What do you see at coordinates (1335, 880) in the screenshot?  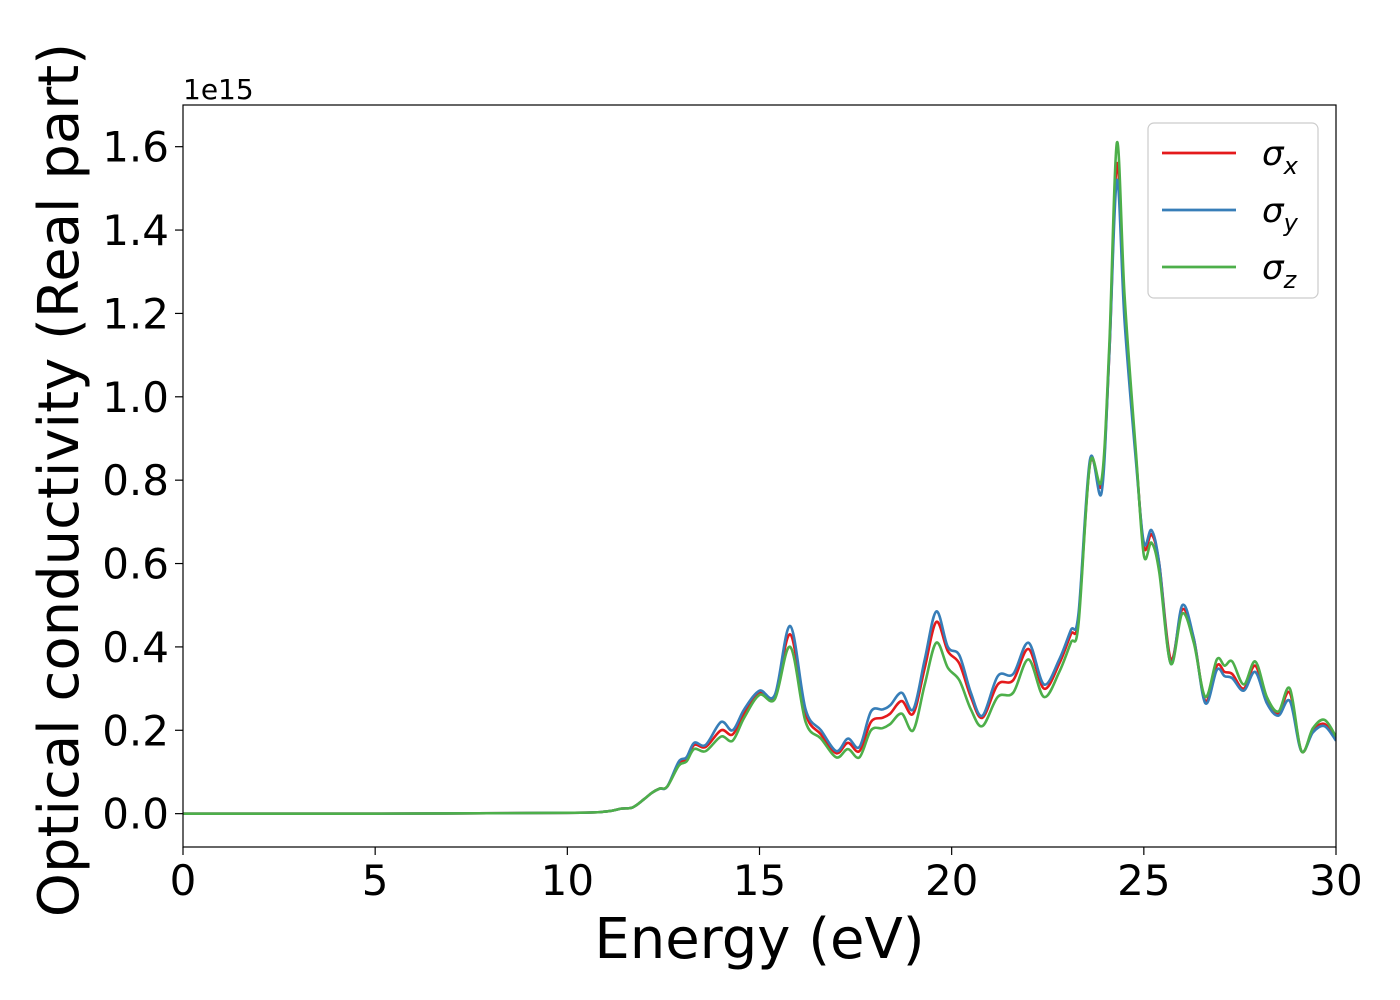 I see `x-tick-label: 30` at bounding box center [1335, 880].